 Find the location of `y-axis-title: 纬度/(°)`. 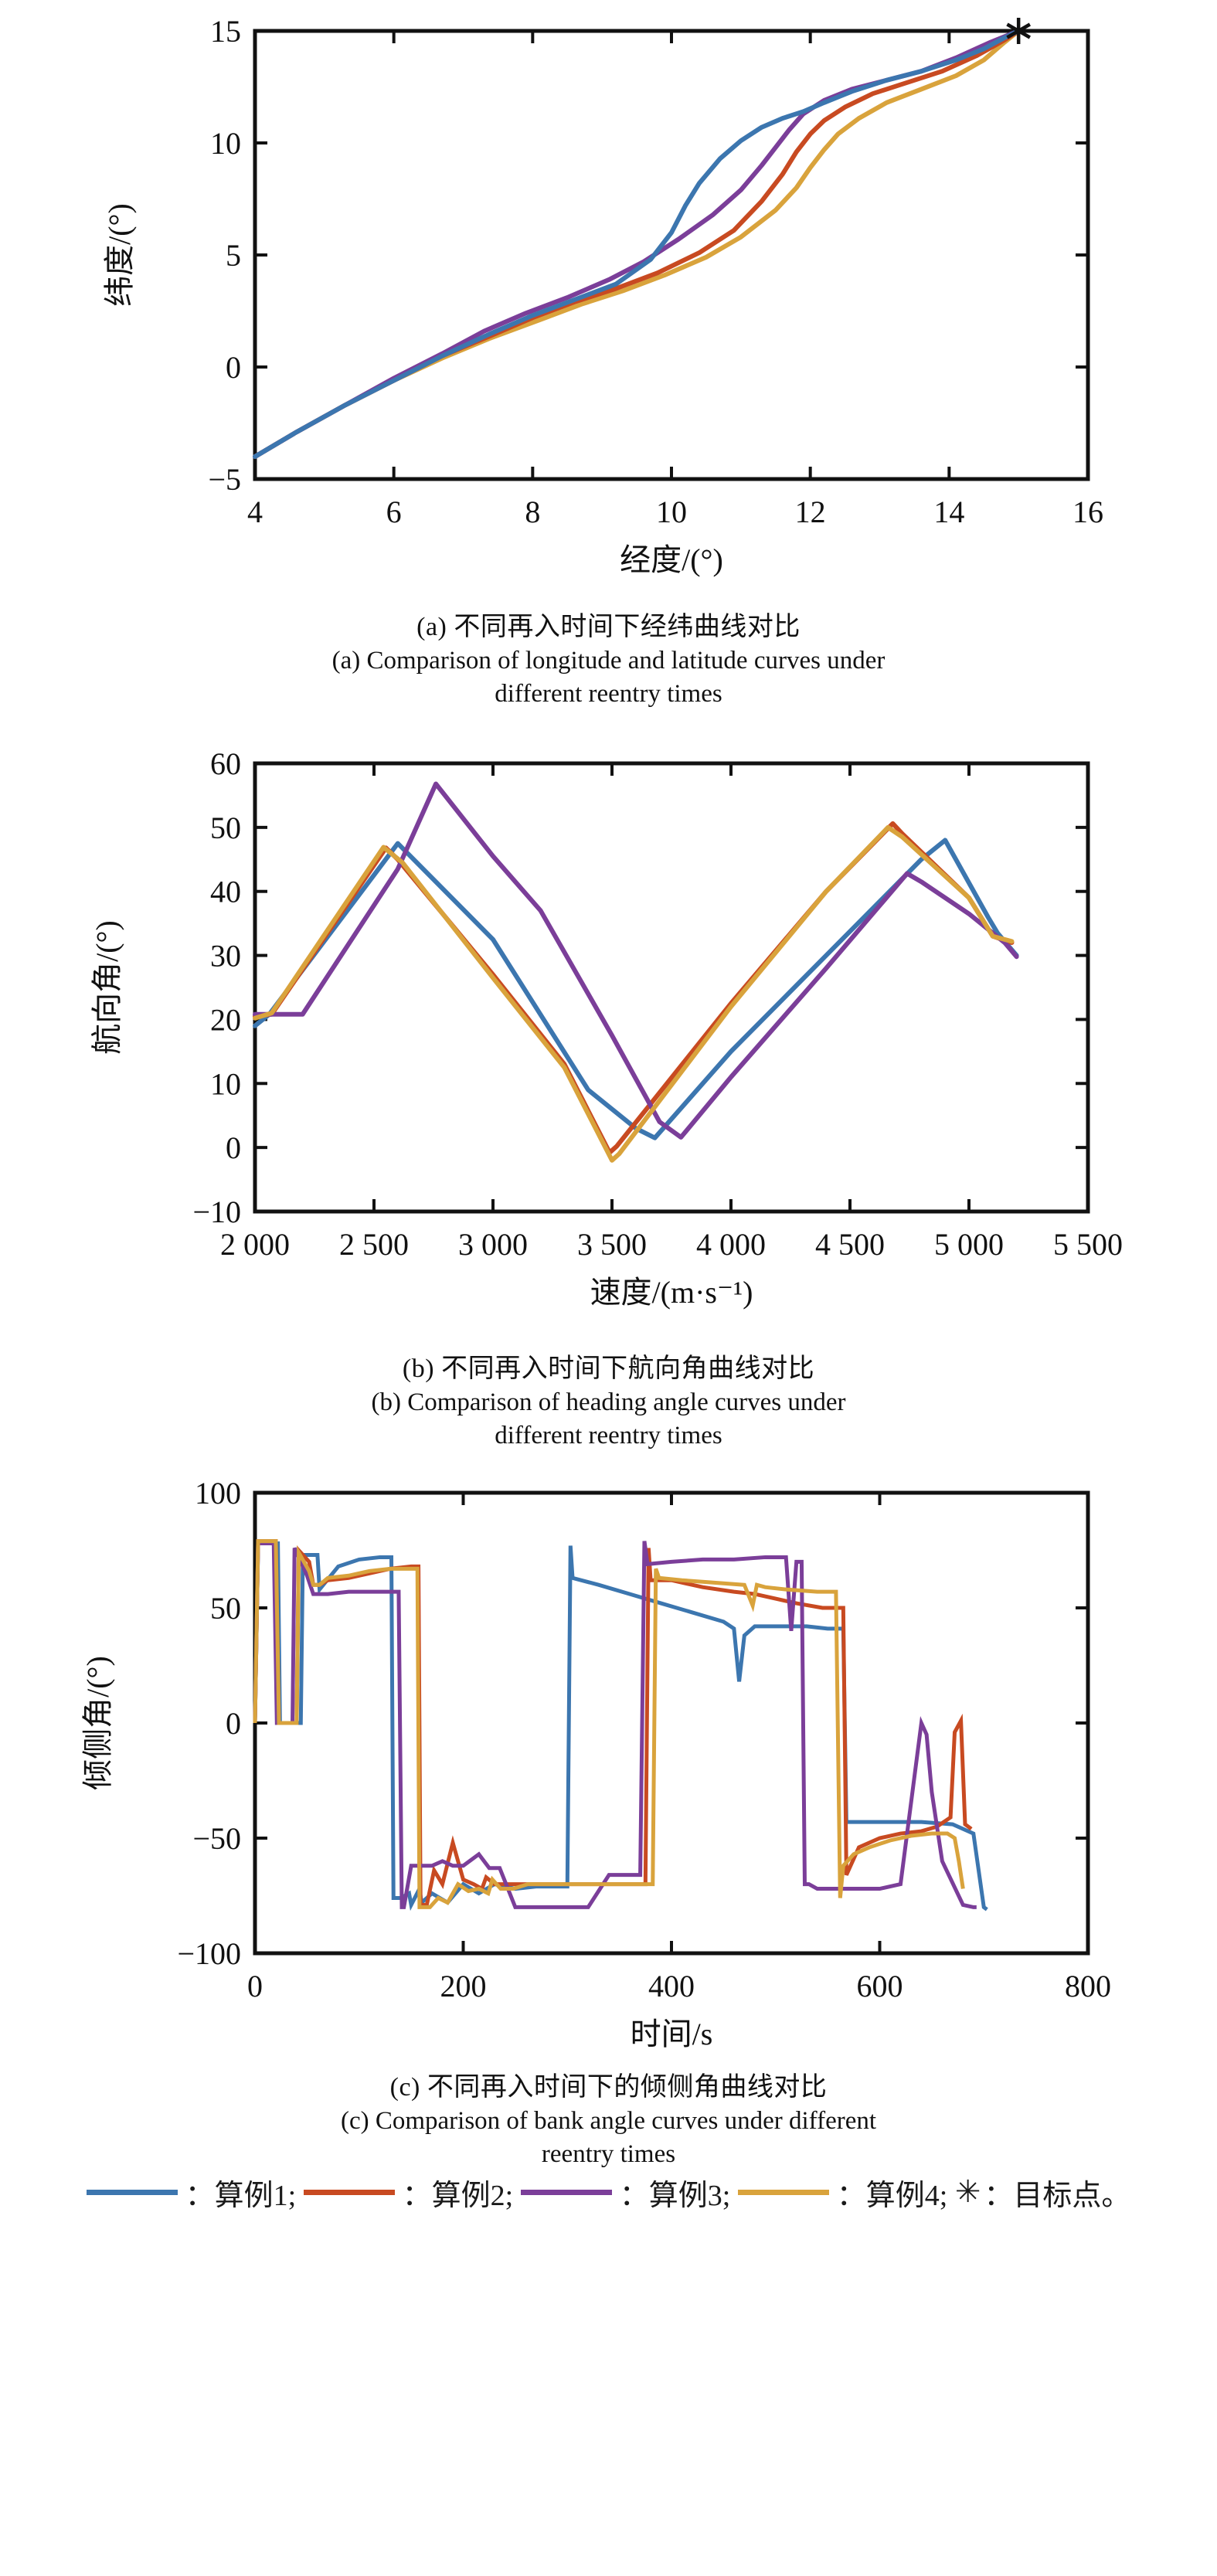

y-axis-title: 纬度/(°) is located at coordinates (119, 255).